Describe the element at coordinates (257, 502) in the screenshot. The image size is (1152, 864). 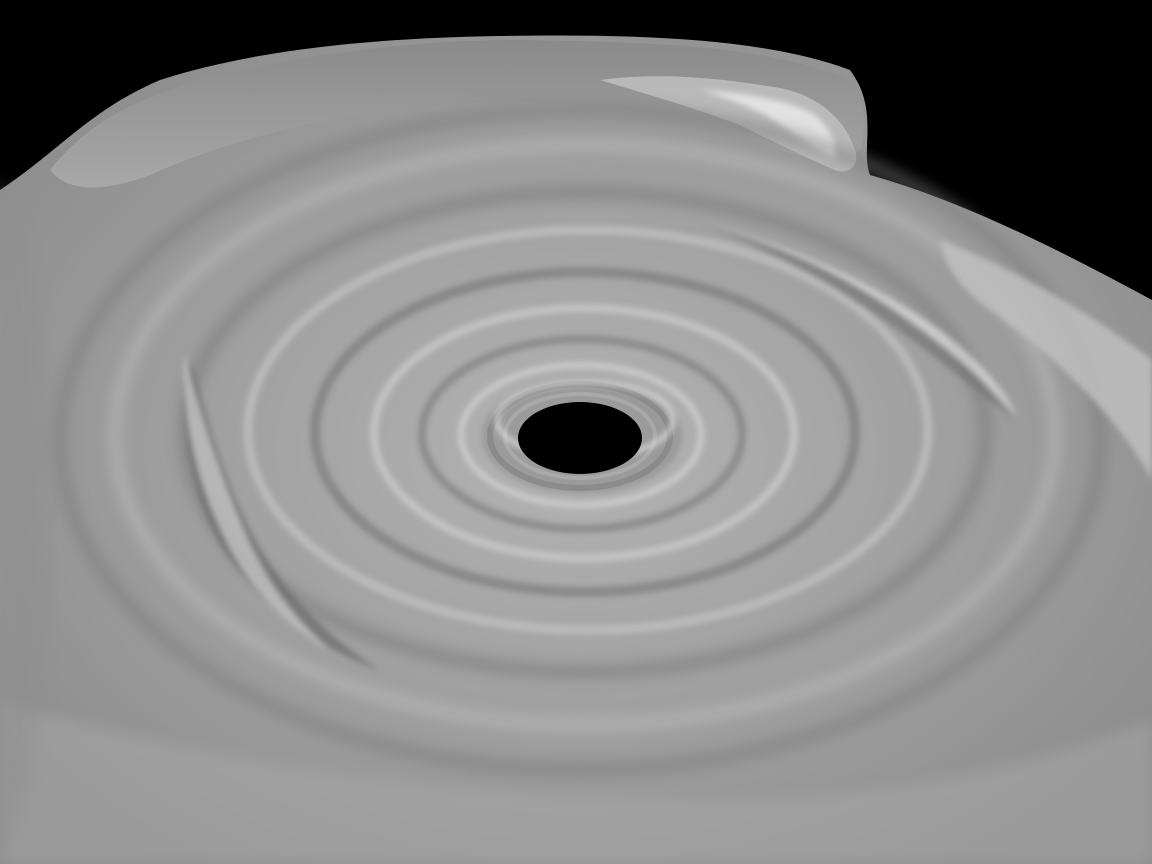
I see `spiral-arm-left-highlight` at that location.